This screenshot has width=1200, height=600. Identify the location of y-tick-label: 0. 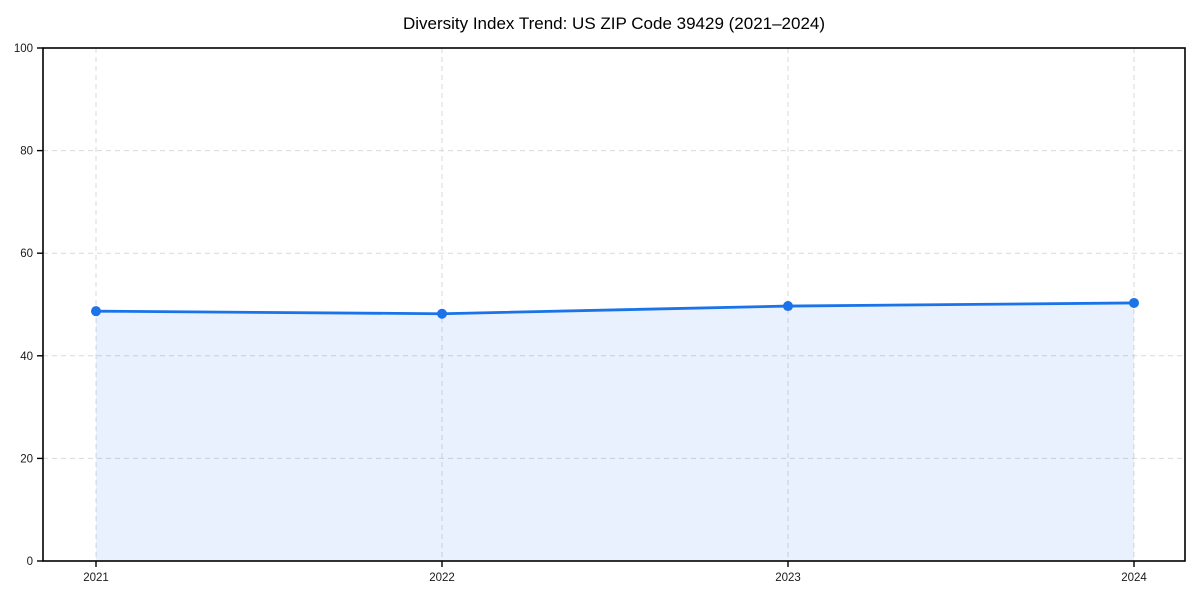
(30, 562).